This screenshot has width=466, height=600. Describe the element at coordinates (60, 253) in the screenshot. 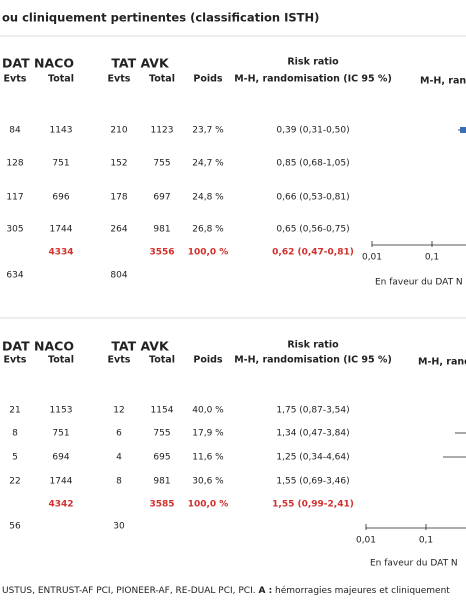

I see `total-cell: 4334` at that location.